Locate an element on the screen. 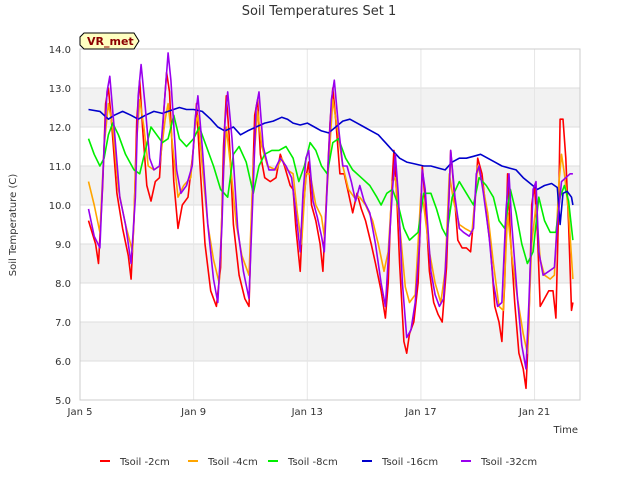 The width and height of the screenshot is (640, 480). y-axis-label: Soil Temperature (C) is located at coordinates (13, 225).